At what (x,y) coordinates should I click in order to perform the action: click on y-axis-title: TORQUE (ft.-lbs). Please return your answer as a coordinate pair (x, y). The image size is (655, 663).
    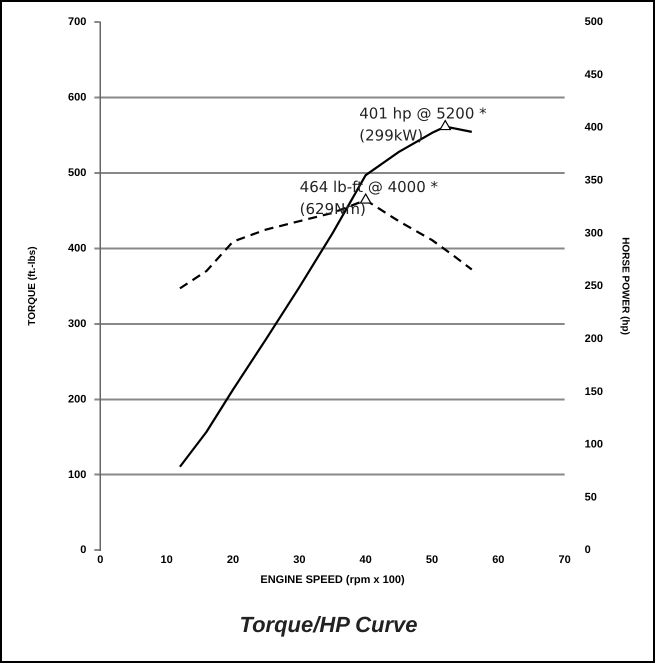
    Looking at the image, I should click on (32, 286).